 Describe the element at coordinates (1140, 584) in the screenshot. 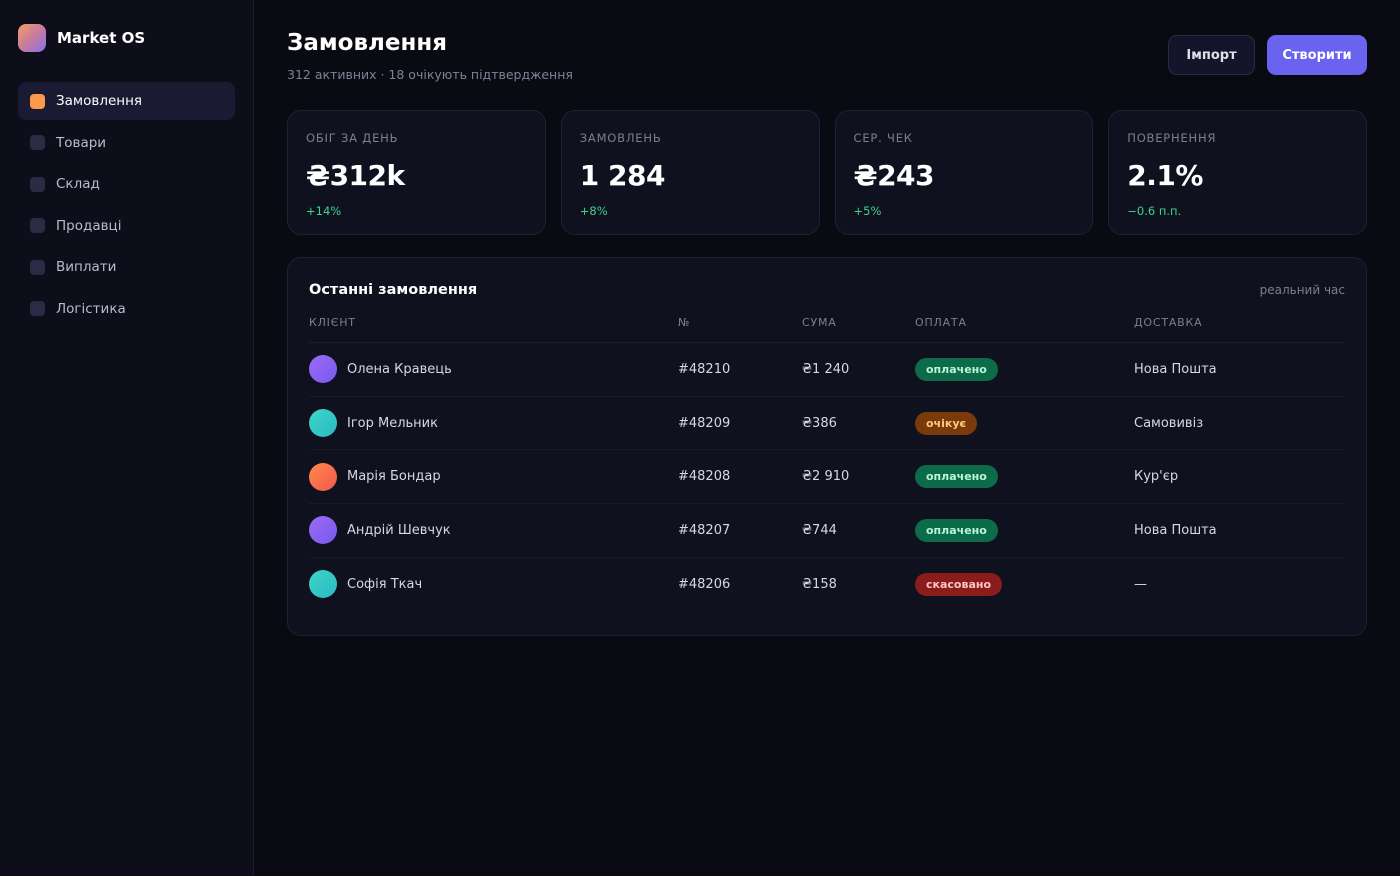

I see `delivery-method: —` at that location.